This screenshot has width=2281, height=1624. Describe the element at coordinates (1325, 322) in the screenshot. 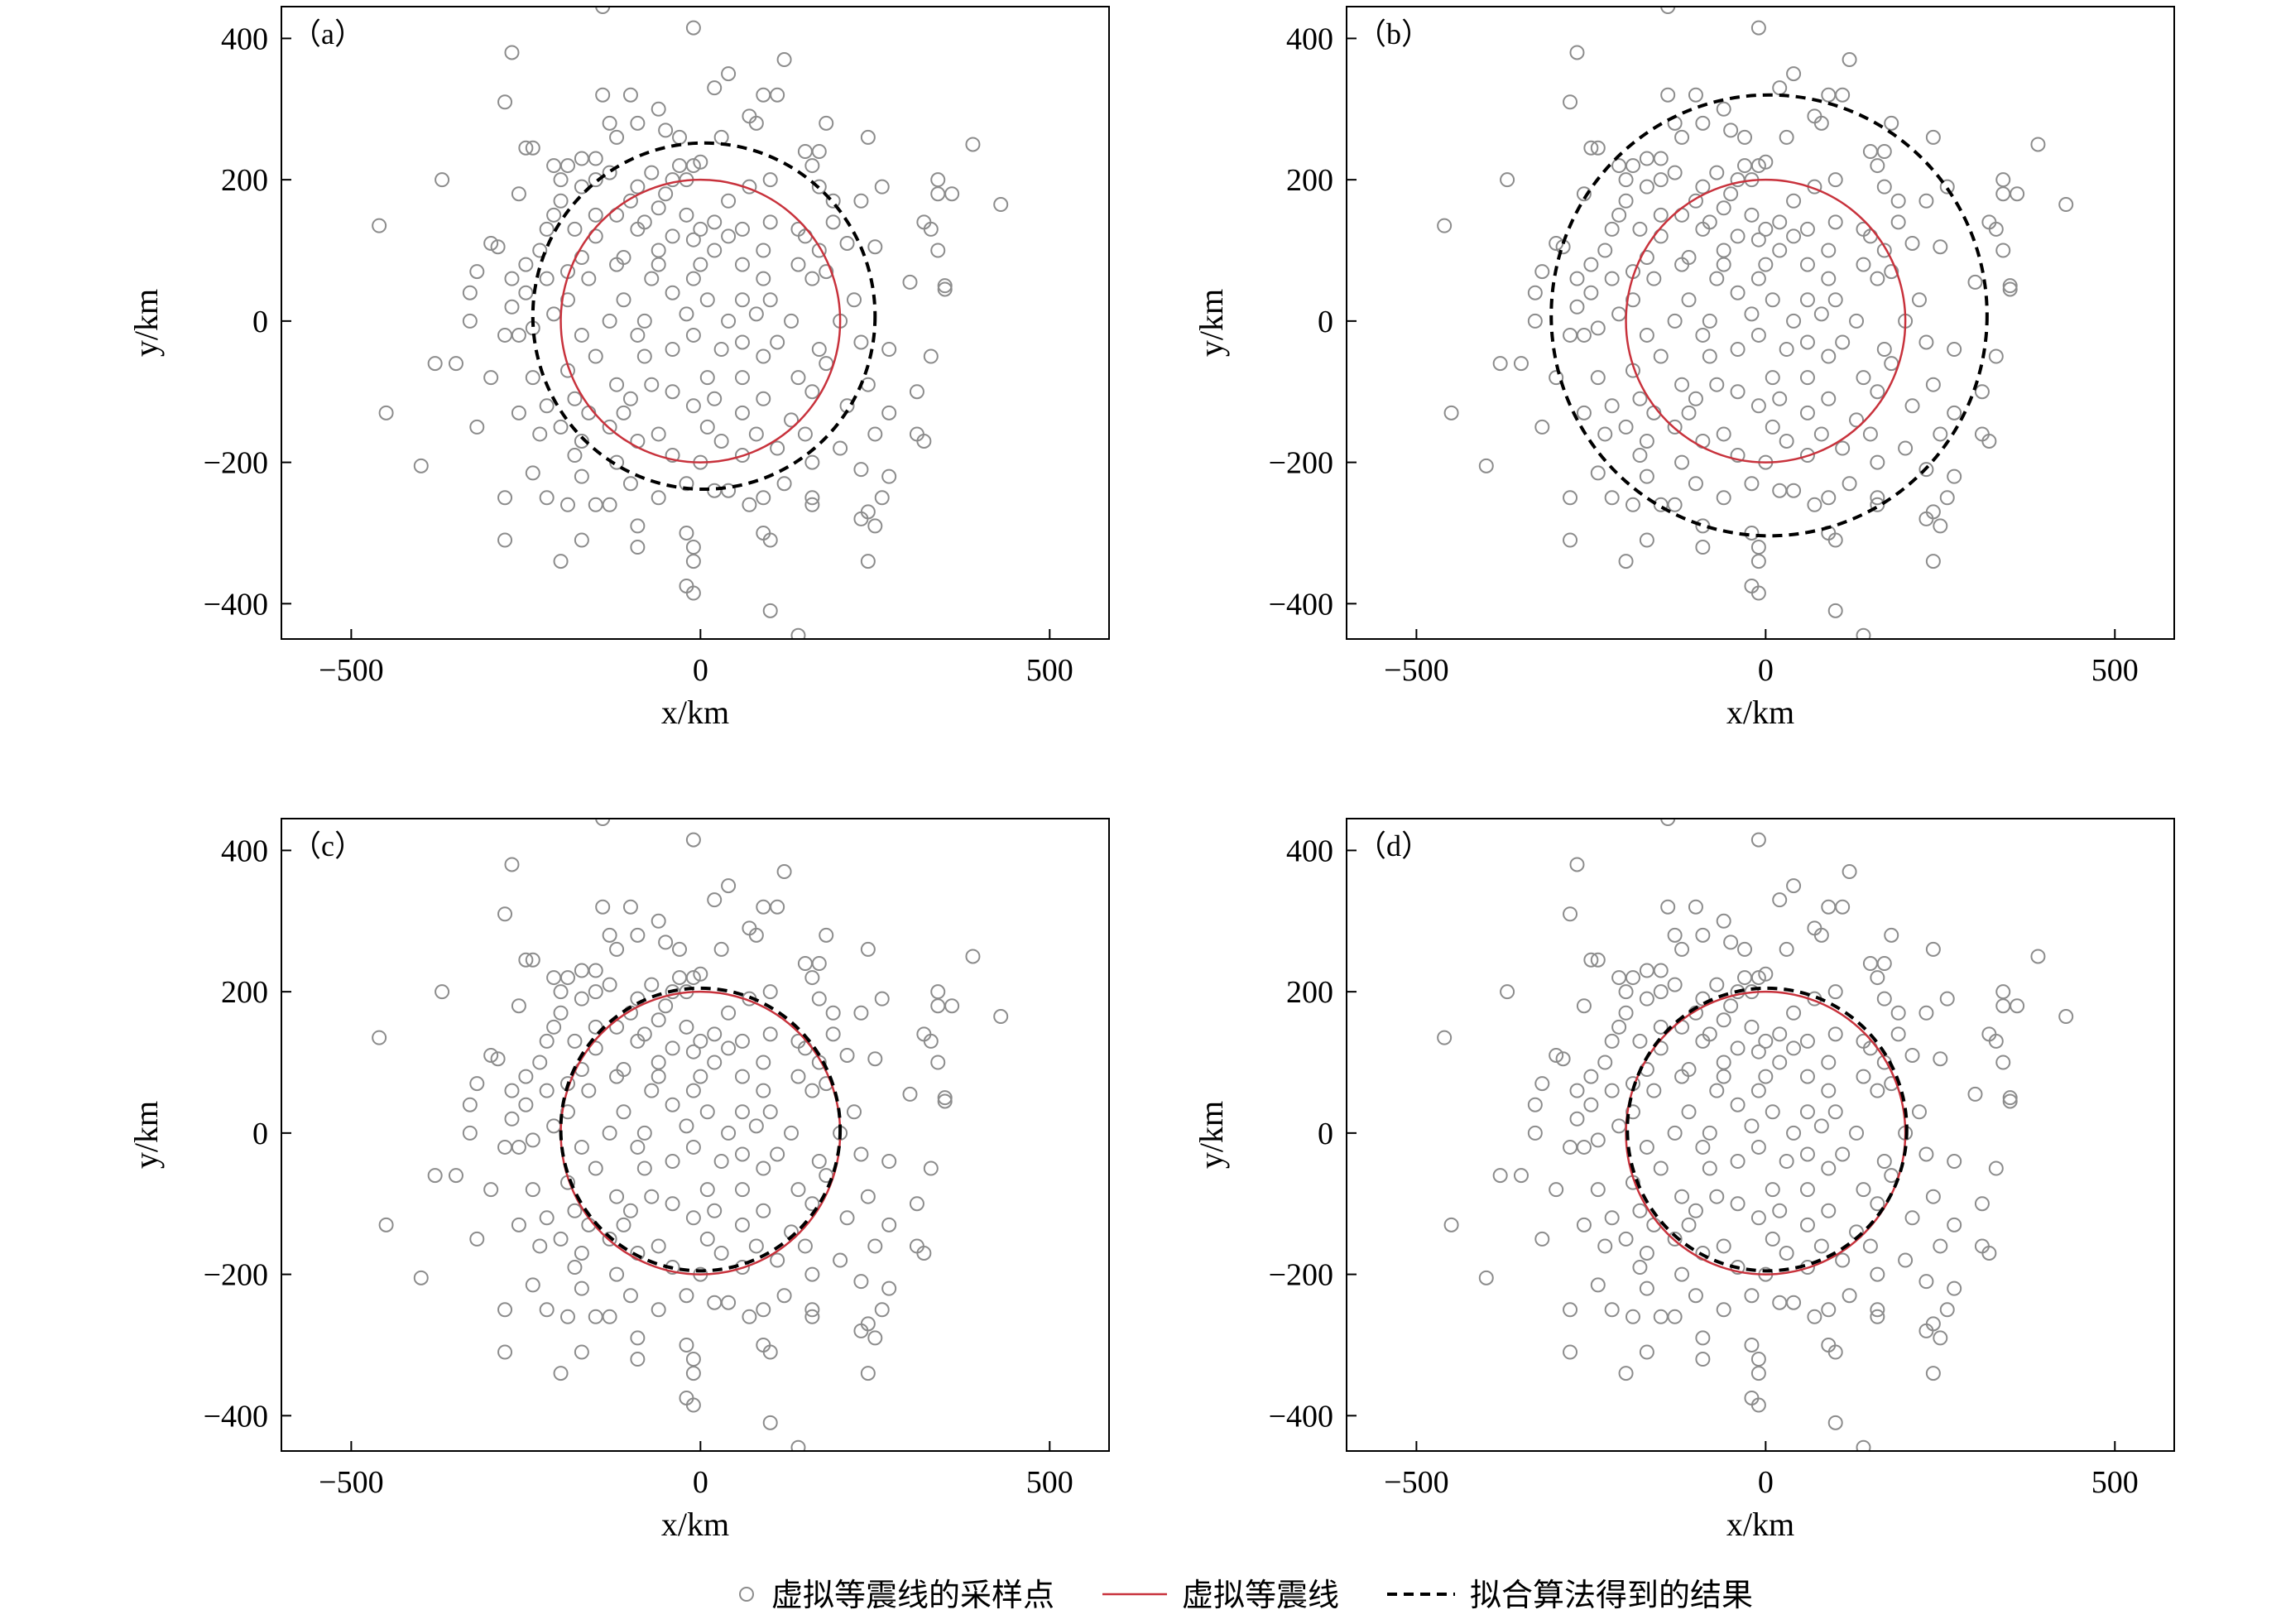

I see `y-tick-label: 0` at that location.